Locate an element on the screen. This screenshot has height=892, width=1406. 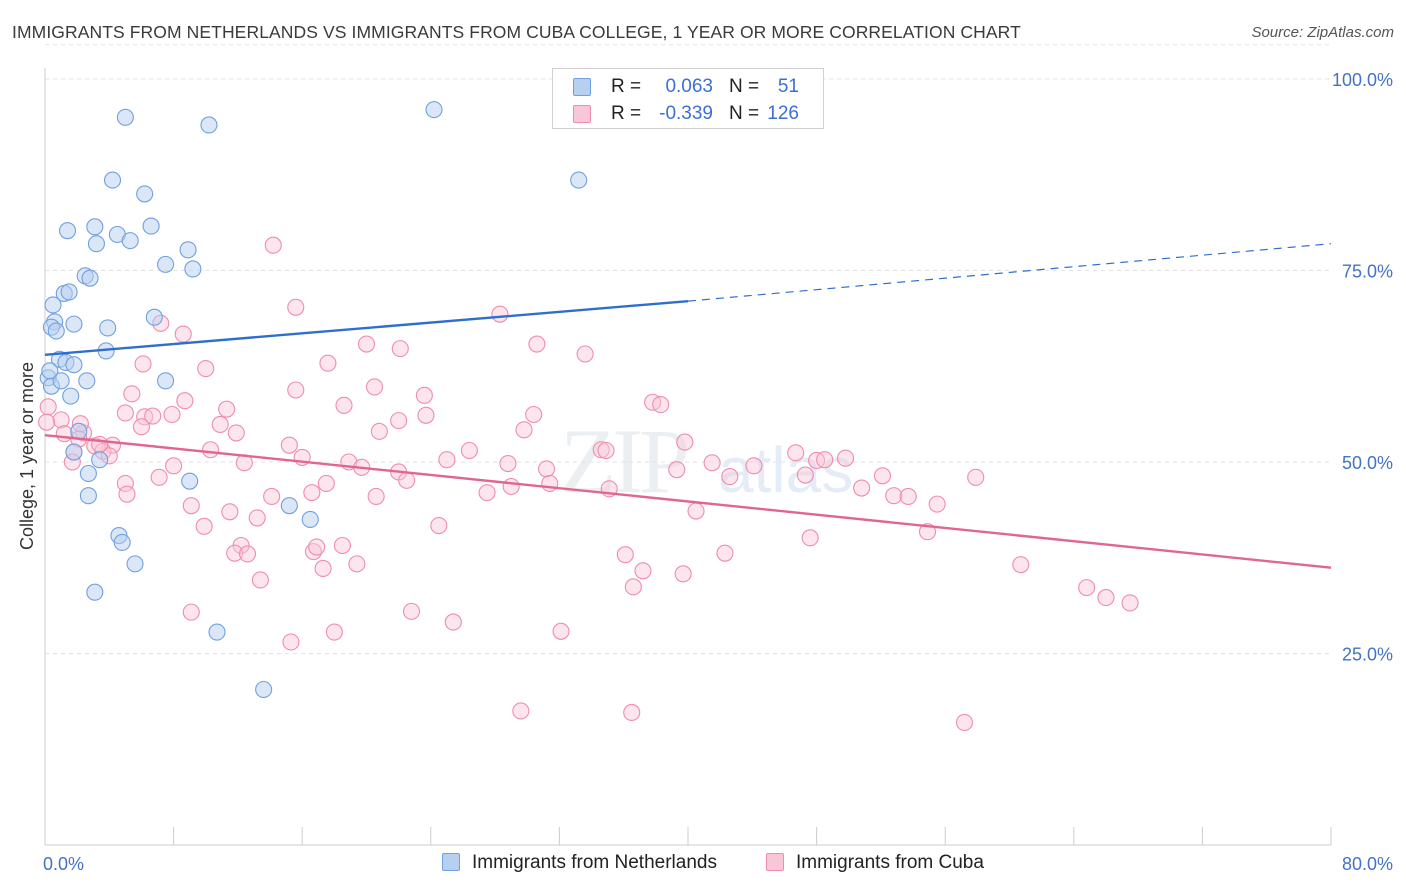
legend-r-value: 0.063 is located at coordinates (689, 86).